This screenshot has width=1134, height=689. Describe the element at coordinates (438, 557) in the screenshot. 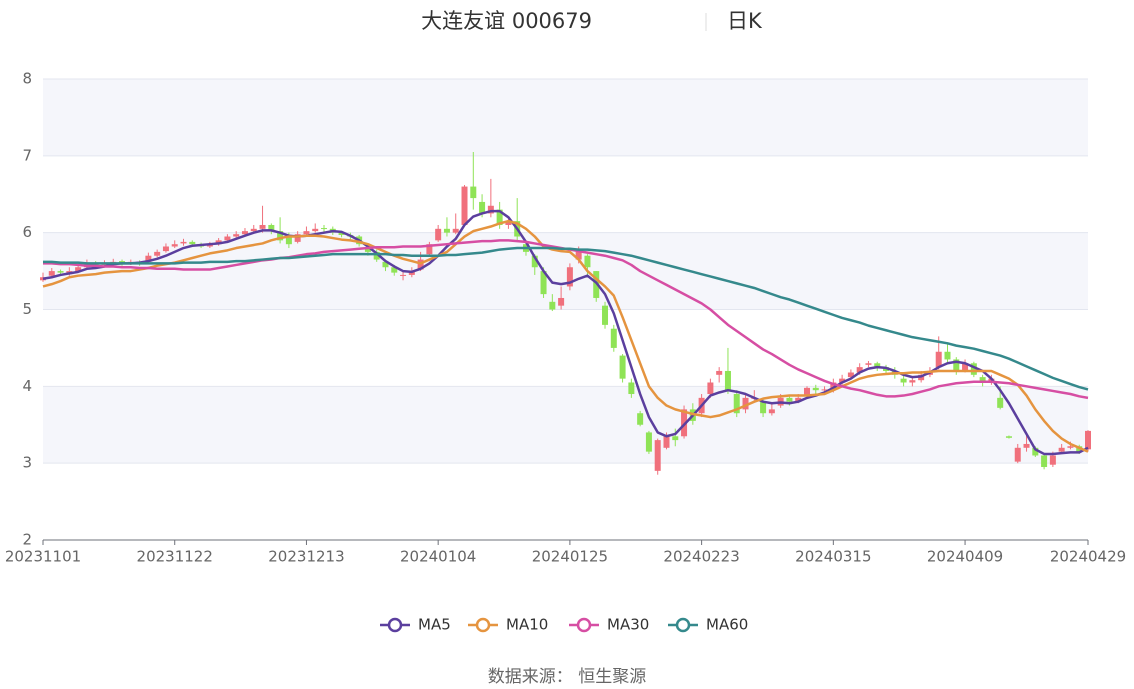

I see `x-tick-label: 20240104` at that location.